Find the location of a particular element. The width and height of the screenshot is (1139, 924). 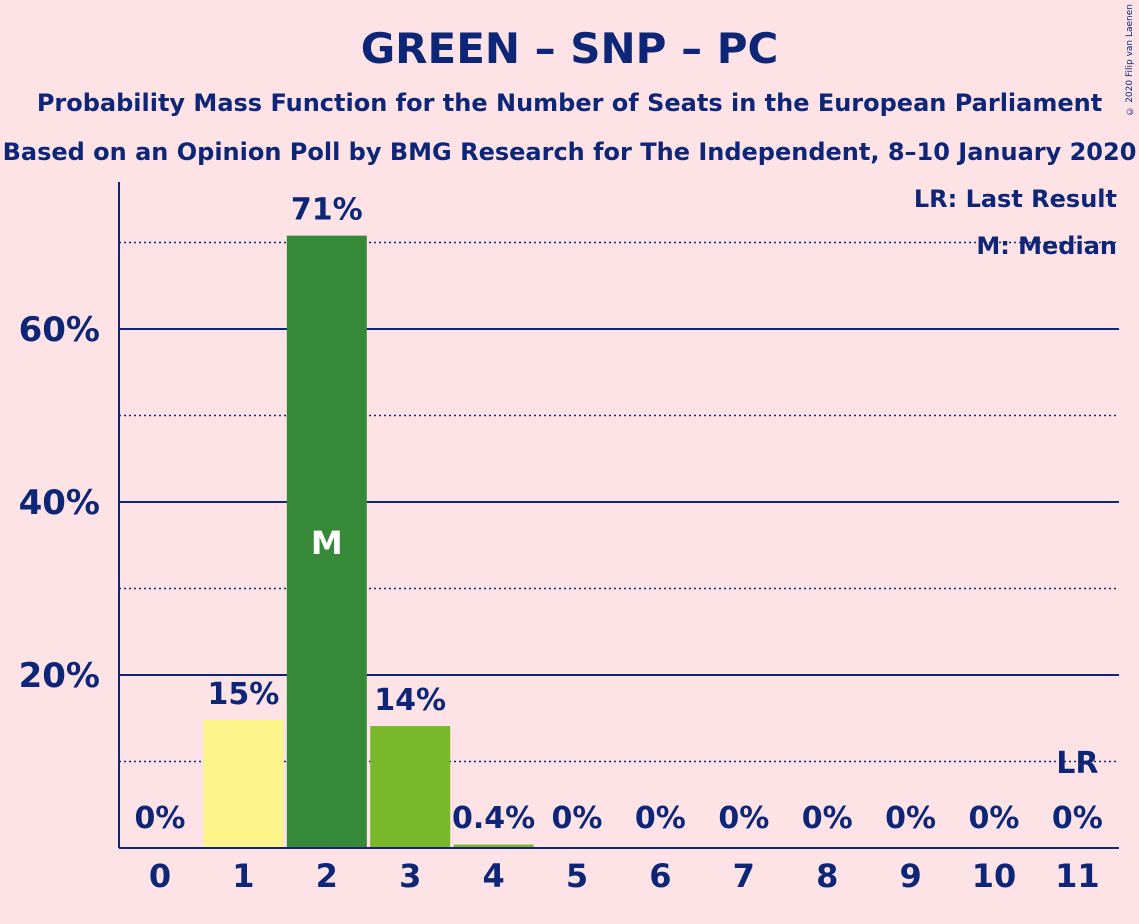

x-tick-label: 6 is located at coordinates (660, 876).